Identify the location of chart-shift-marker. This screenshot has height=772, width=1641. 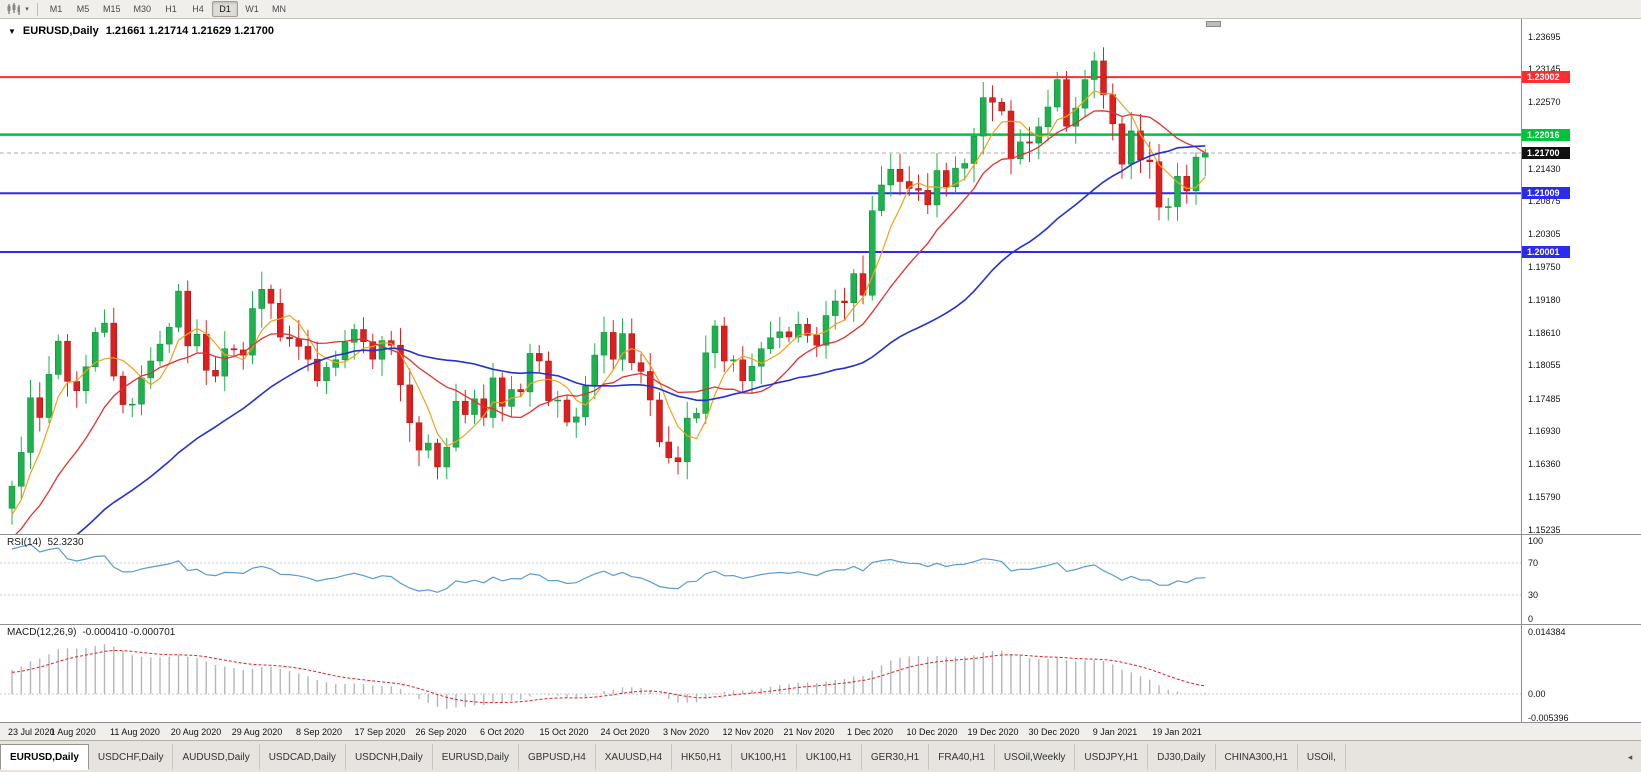
(1213, 24).